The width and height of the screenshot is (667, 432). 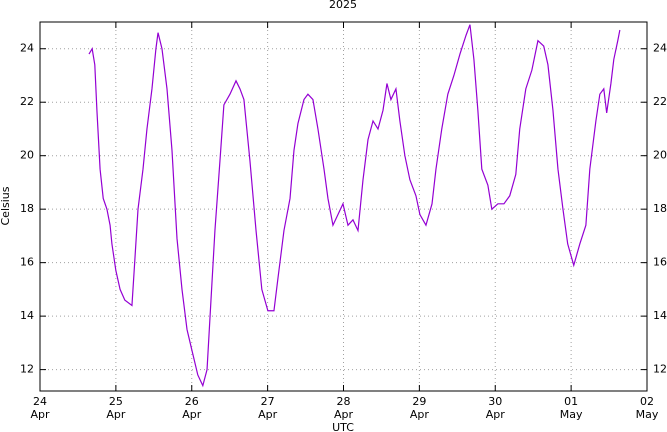 I want to click on x-tick-label: 29, so click(x=419, y=401).